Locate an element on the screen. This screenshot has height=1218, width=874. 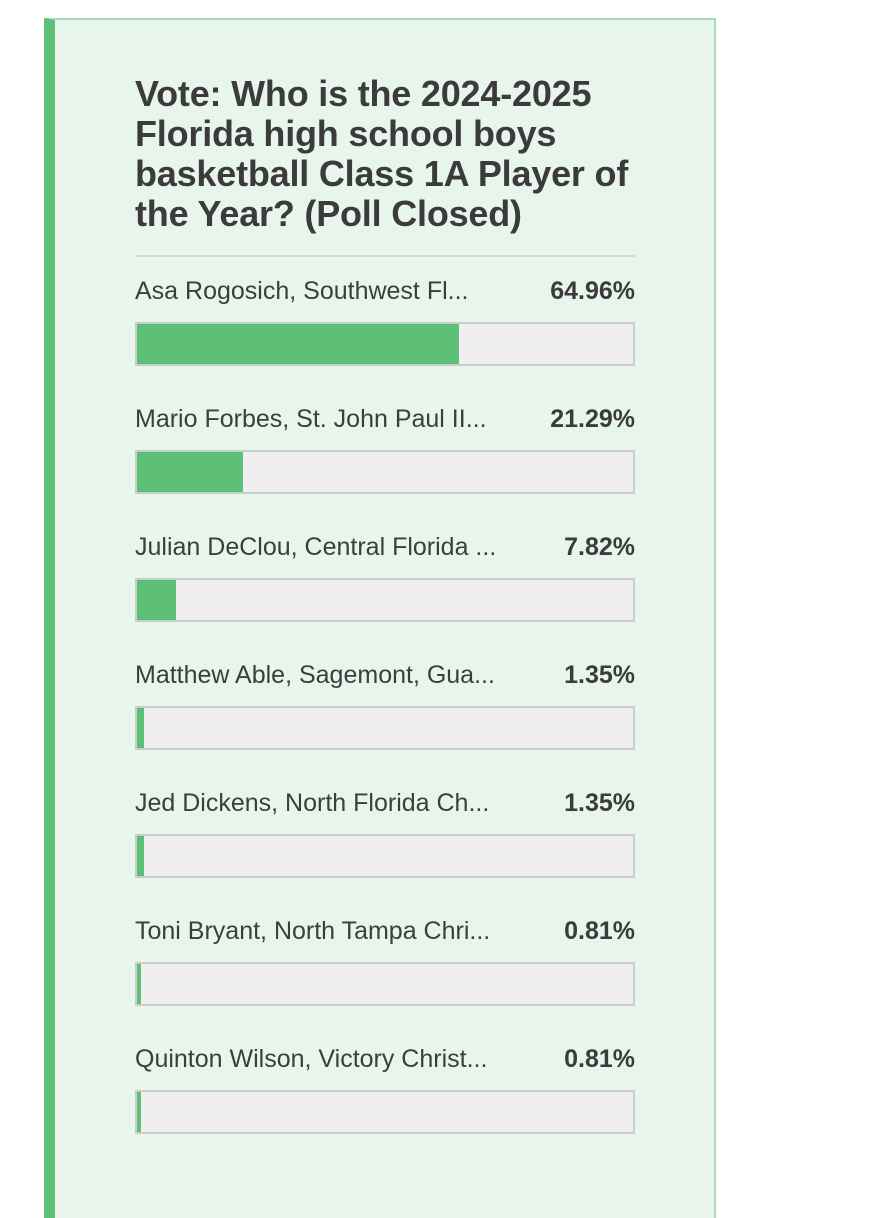
poll-option-header: Julian DeClou, Central Florida ... 7.82% is located at coordinates (385, 547).